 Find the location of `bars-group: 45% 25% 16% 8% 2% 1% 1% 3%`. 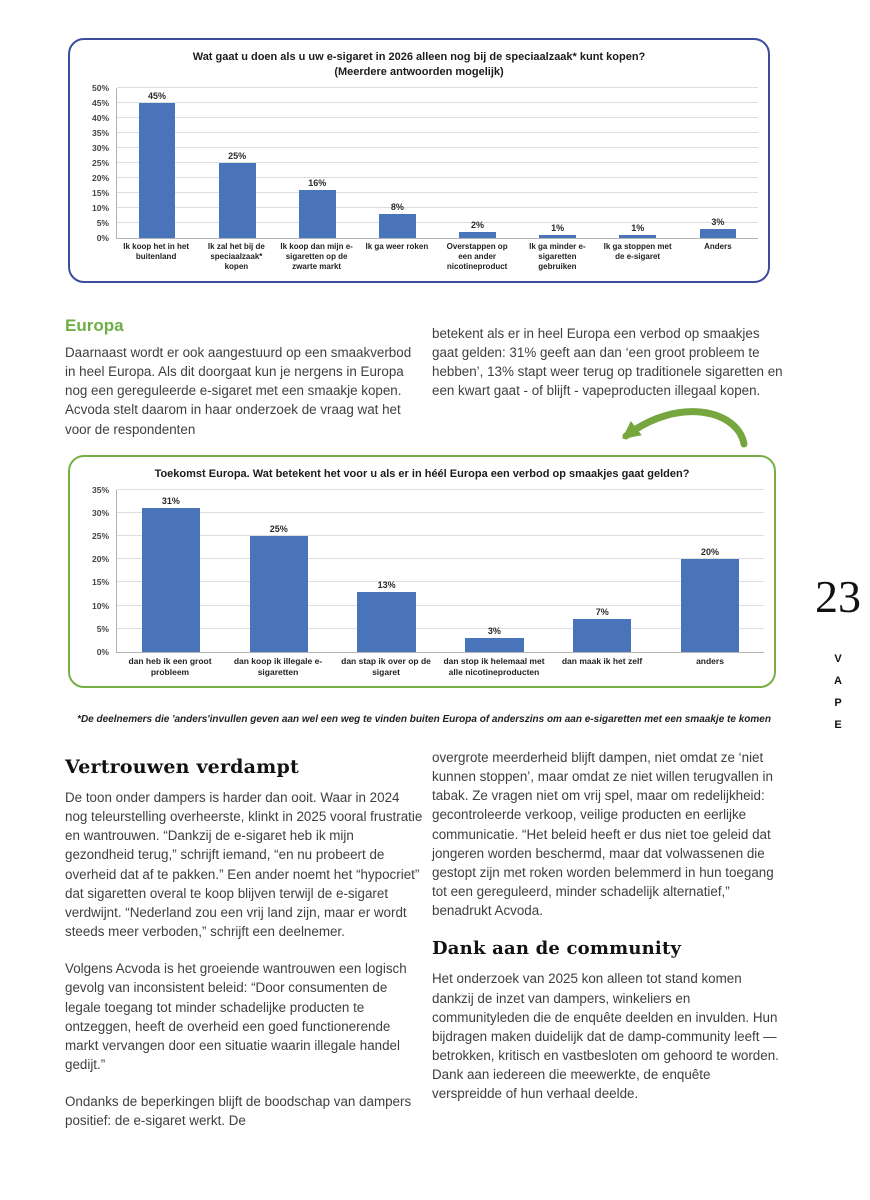

bars-group: 45% 25% 16% 8% 2% 1% 1% 3% is located at coordinates (437, 163).